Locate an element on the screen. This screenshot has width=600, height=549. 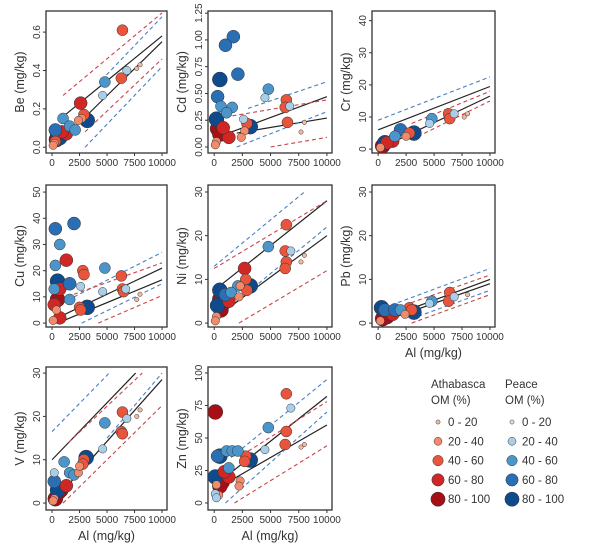
y-axis-label: Pb (mg/kg) is located at coordinates (346, 255).